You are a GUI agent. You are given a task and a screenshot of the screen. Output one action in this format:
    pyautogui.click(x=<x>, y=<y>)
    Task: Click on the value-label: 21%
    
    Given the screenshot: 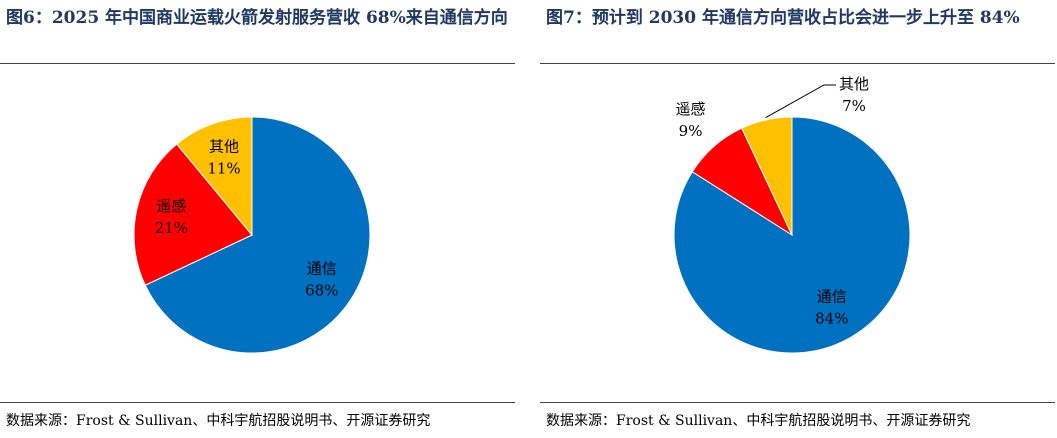 What is the action you would take?
    pyautogui.click(x=171, y=228)
    